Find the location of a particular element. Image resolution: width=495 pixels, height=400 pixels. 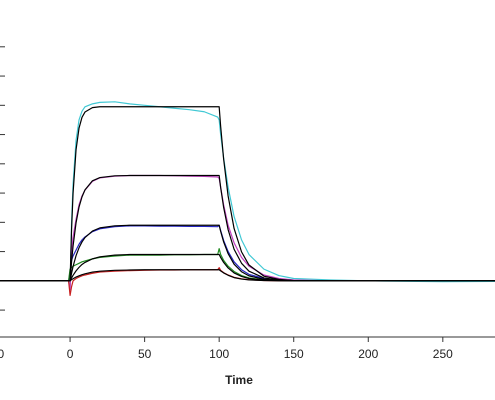

sensorgram-curve is located at coordinates (247, 275).